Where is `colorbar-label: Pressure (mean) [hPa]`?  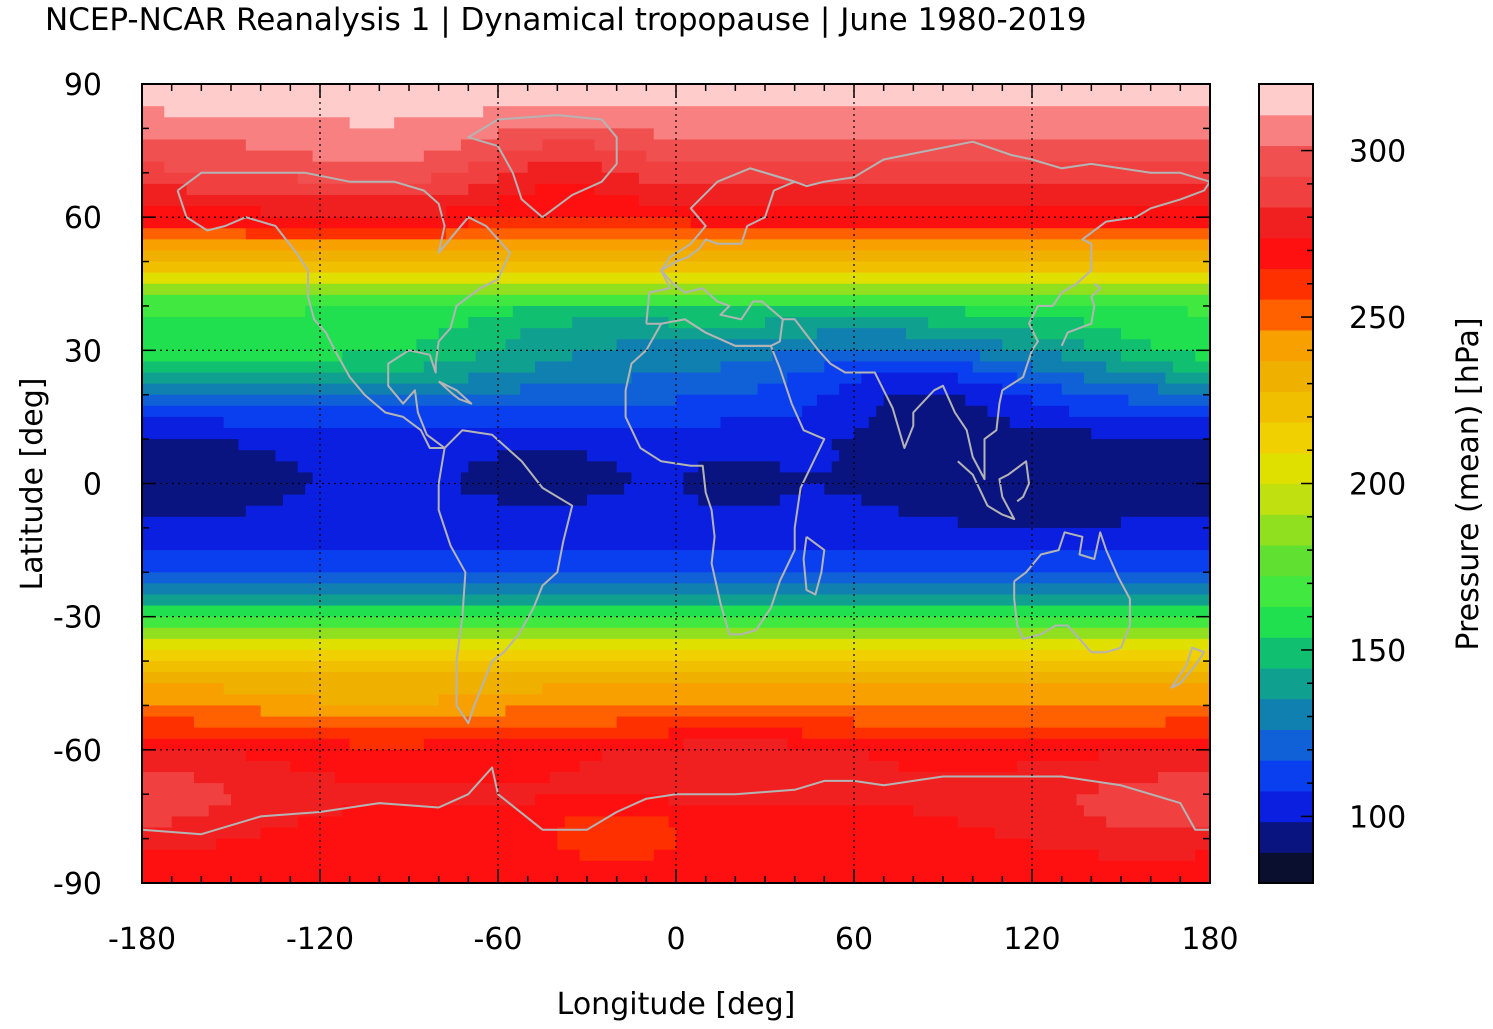
colorbar-label: Pressure (mean) [hPa] is located at coordinates (1468, 483).